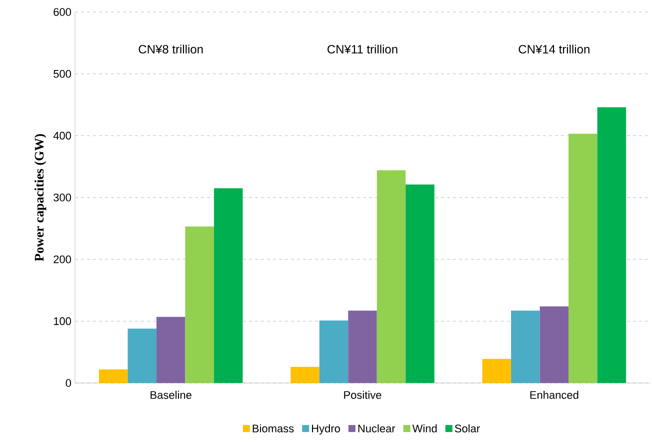  What do you see at coordinates (273, 428) in the screenshot?
I see `legend-label: Biomass` at bounding box center [273, 428].